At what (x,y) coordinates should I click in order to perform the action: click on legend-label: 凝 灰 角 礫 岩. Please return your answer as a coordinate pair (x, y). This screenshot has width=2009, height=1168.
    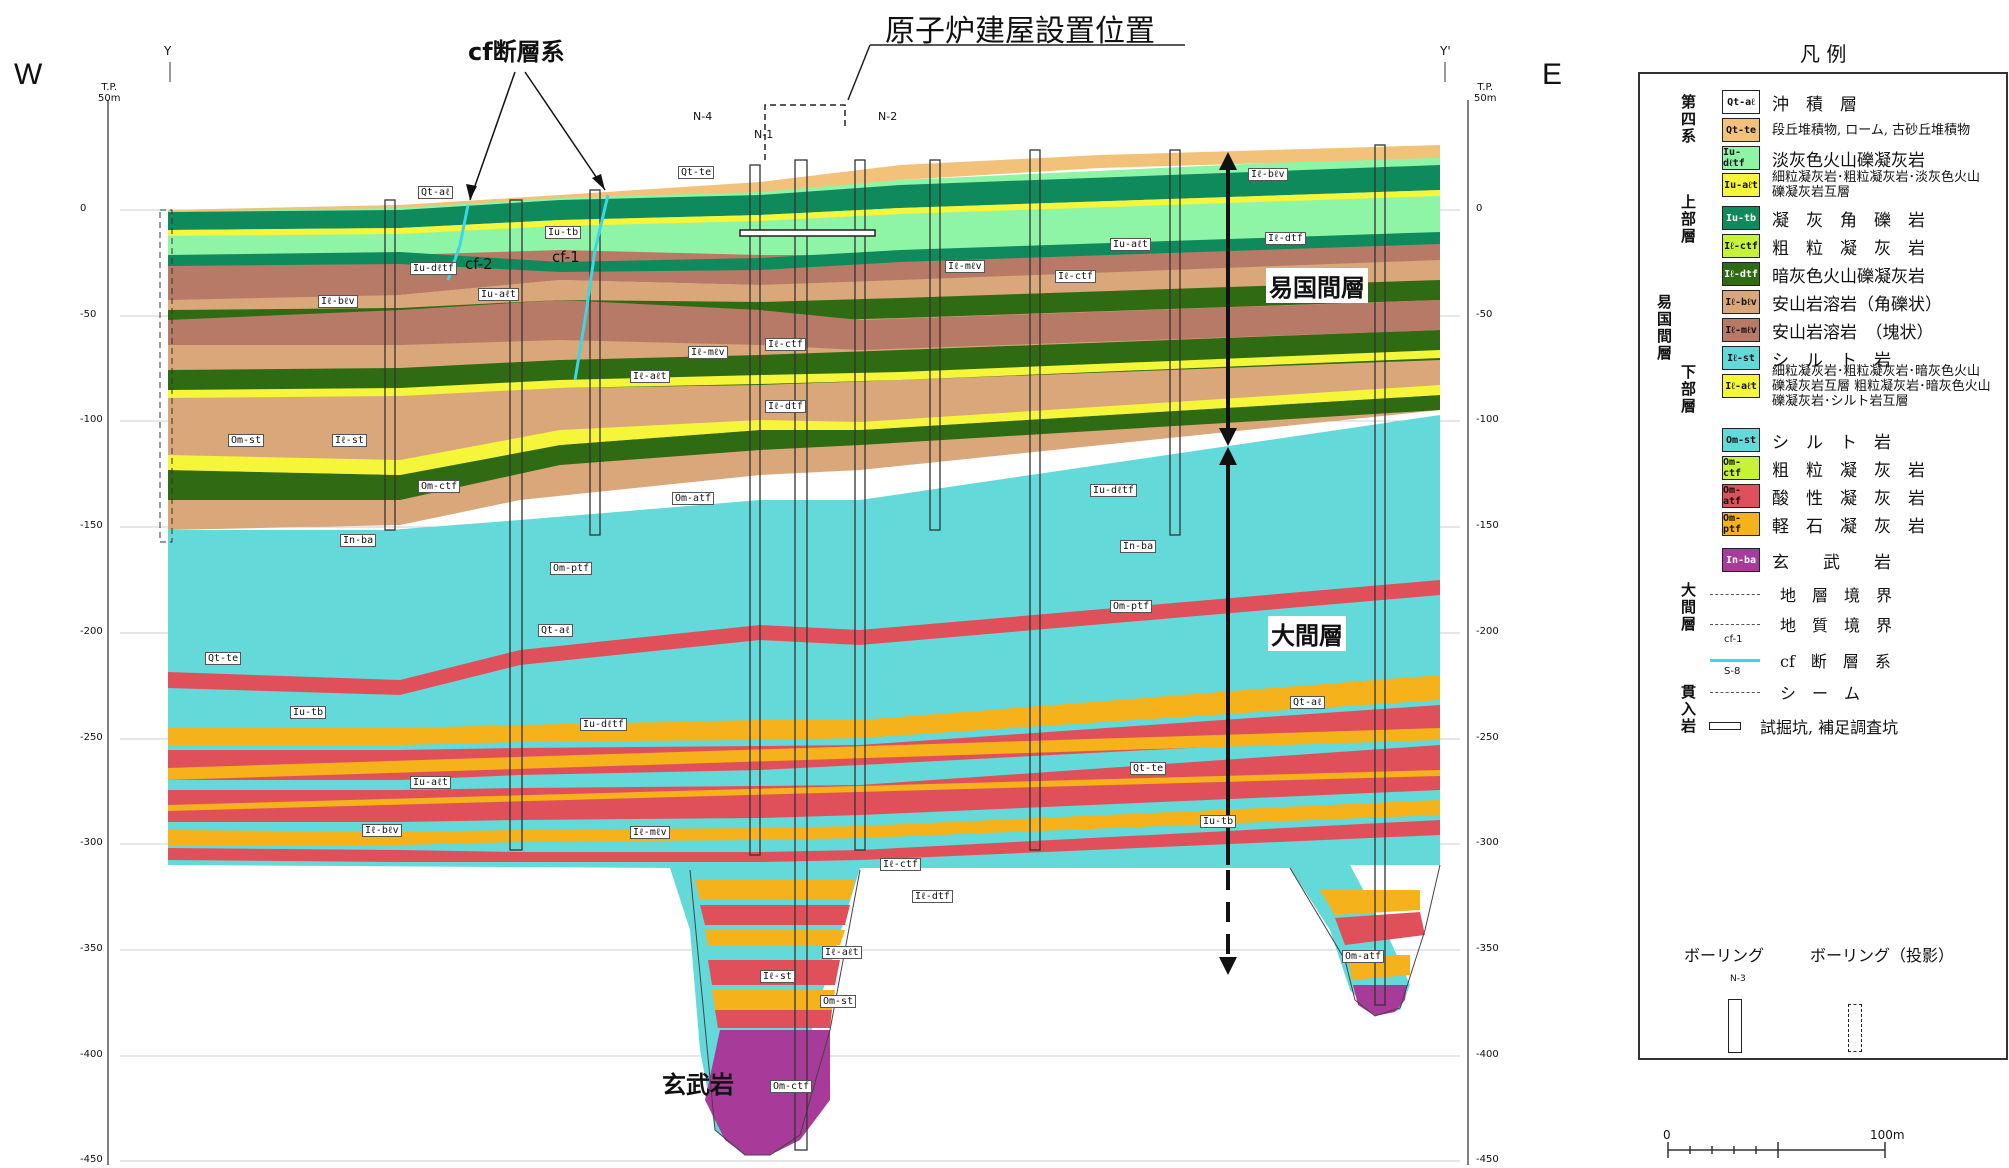
    Looking at the image, I should click on (1848, 220).